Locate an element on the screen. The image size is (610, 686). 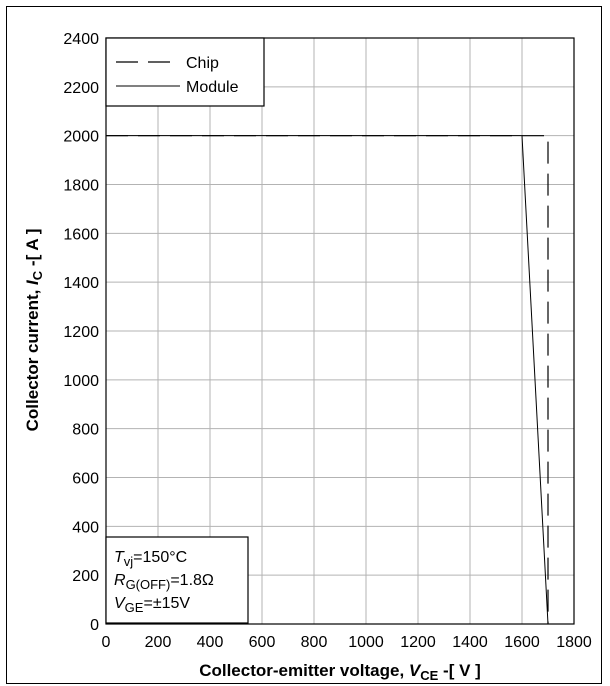
x-tick-label: 200 is located at coordinates (158, 642).